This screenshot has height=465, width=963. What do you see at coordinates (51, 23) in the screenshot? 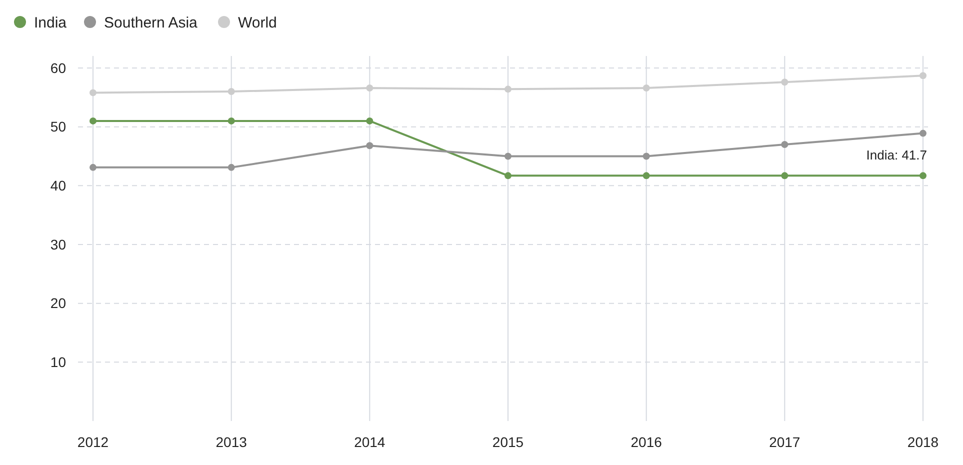
I see `legend-label: India` at bounding box center [51, 23].